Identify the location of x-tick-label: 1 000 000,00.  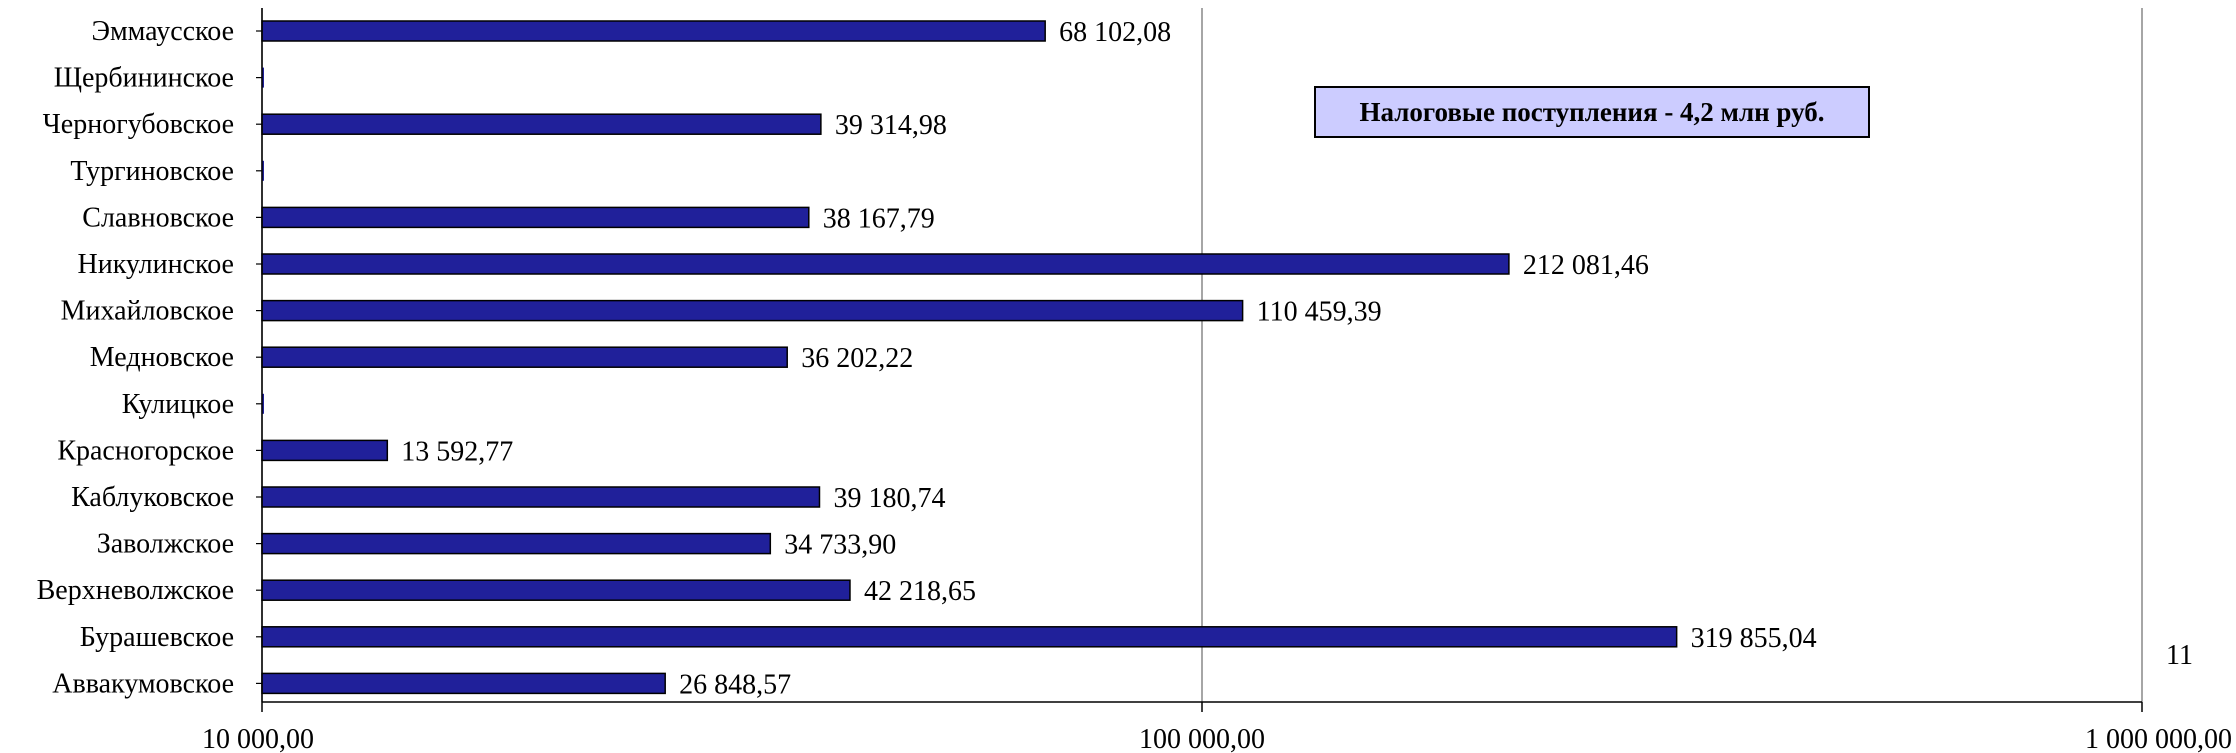
(2158, 738).